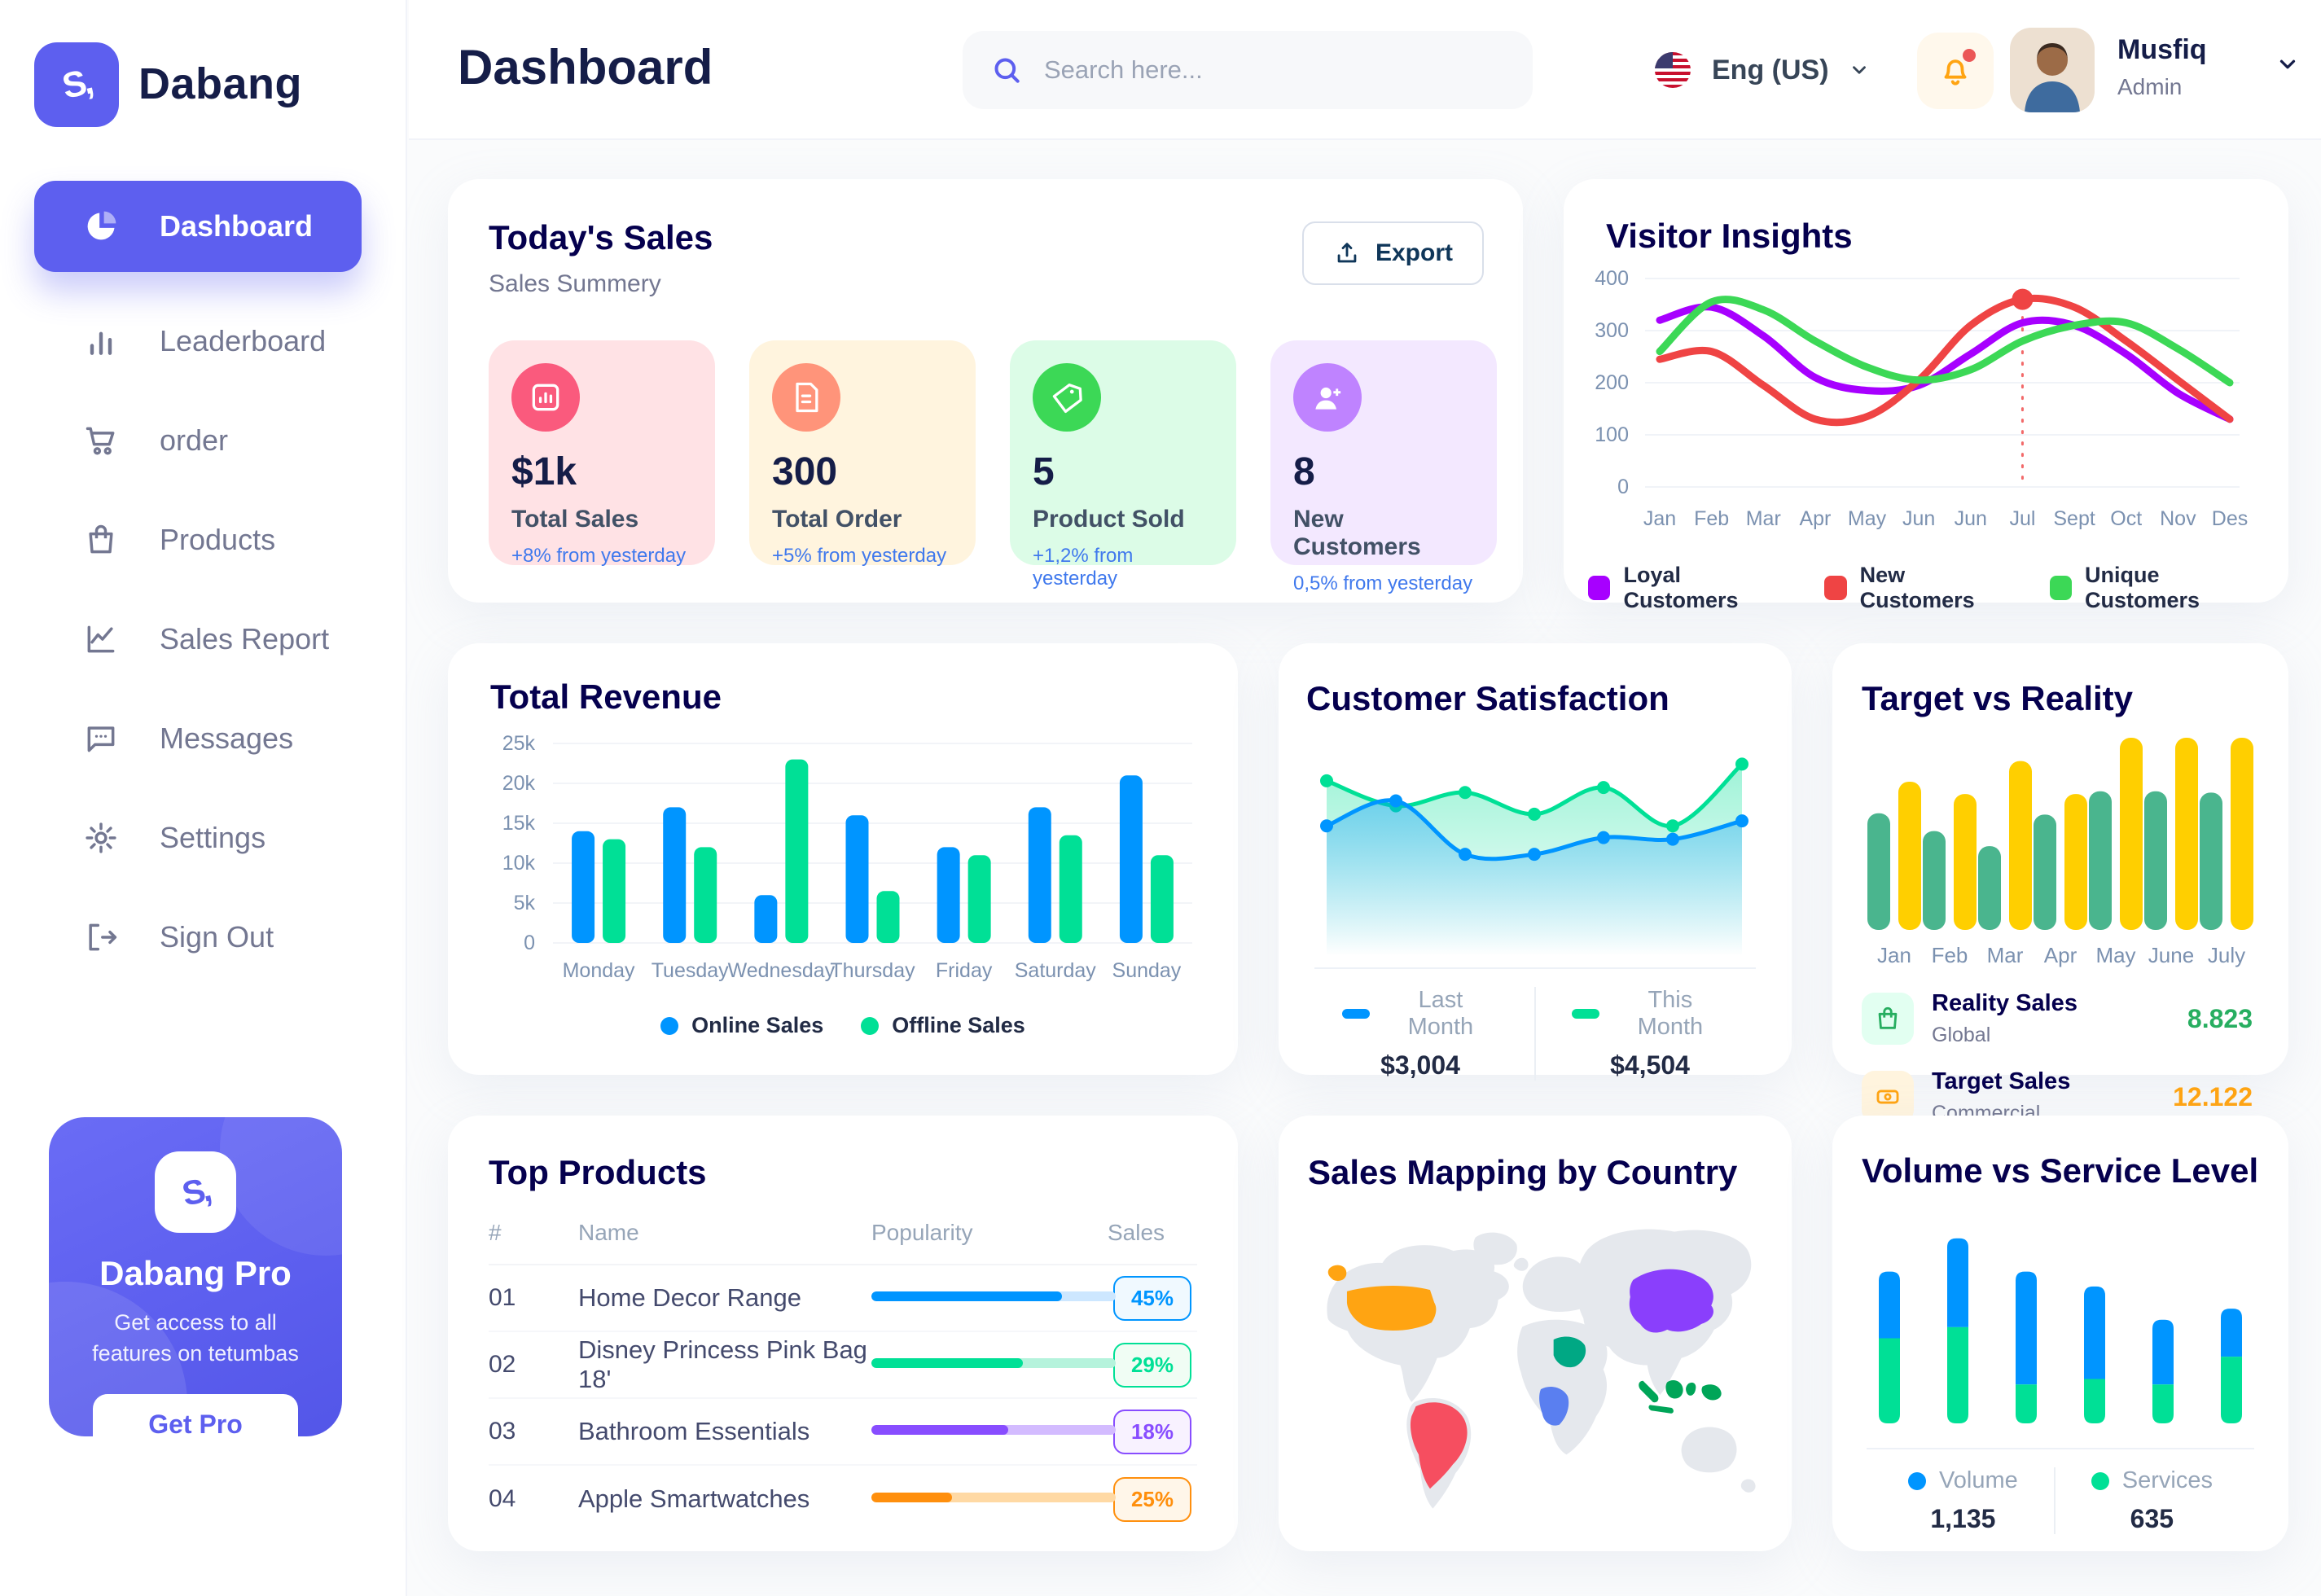  What do you see at coordinates (843, 1242) in the screenshot?
I see `table-header: # Name Popularity Sales` at bounding box center [843, 1242].